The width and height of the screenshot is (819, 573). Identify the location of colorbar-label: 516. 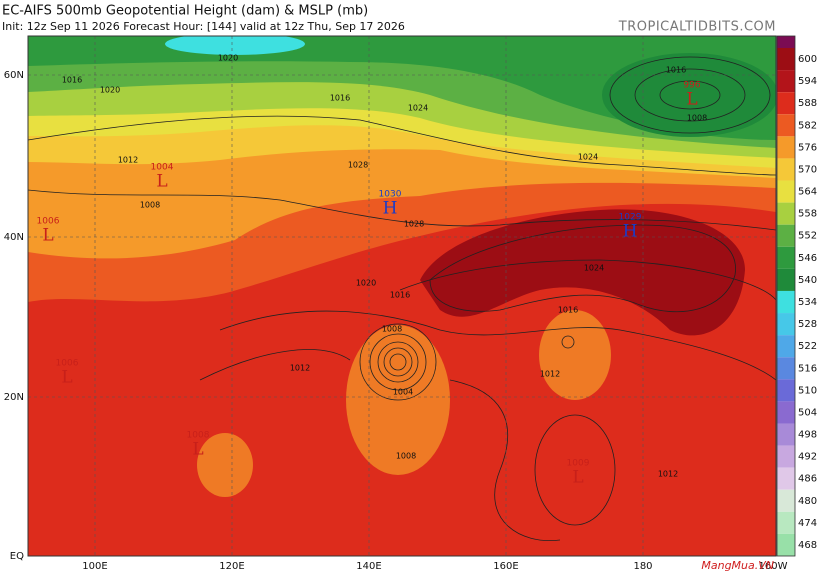
(807, 368).